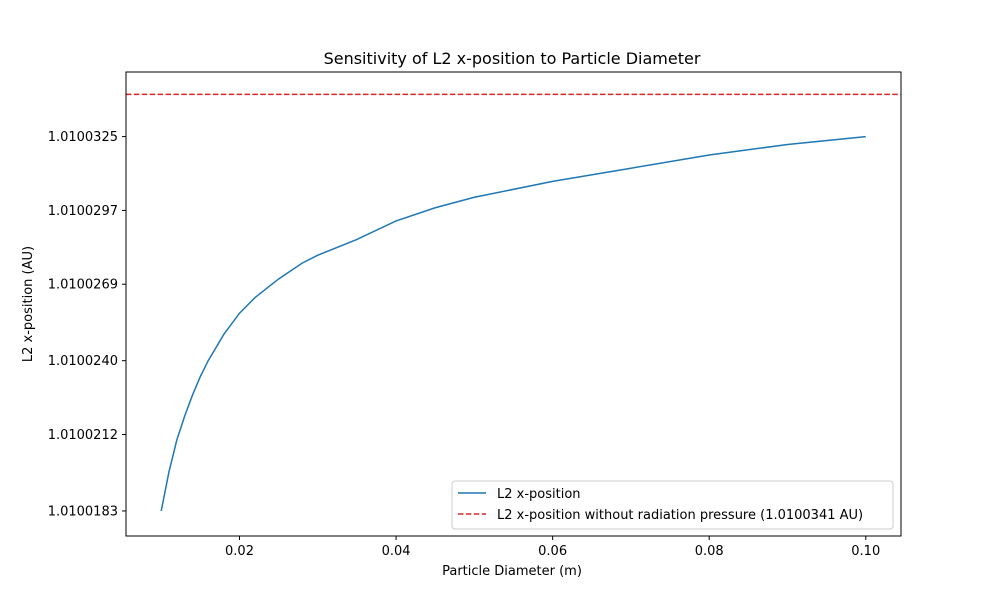 This screenshot has width=1000, height=600. Describe the element at coordinates (539, 494) in the screenshot. I see `legend-label-series-0: L2 x-position` at that location.